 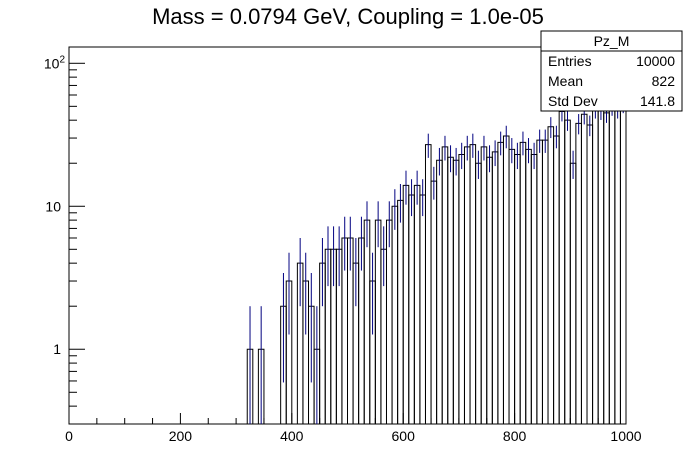 I want to click on x-tick-label: 200, so click(x=181, y=436).